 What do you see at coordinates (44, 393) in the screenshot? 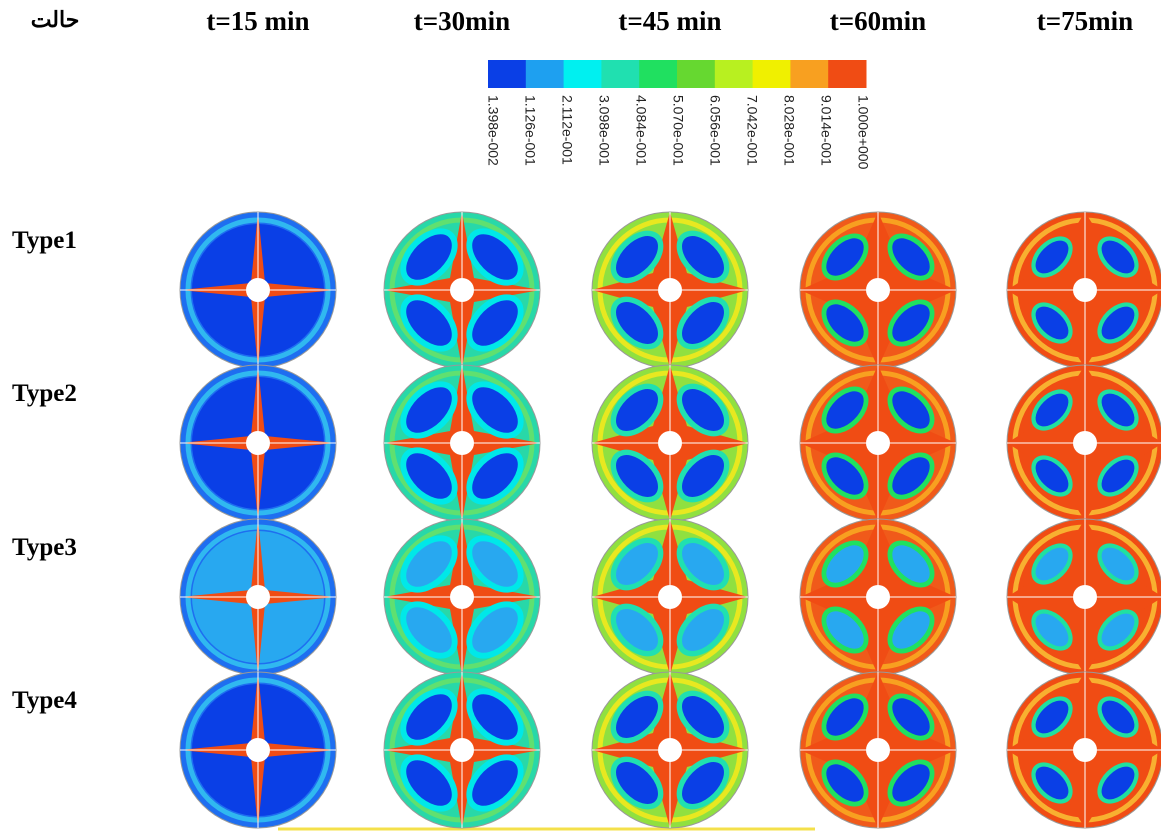
I see `row-label: Type2` at bounding box center [44, 393].